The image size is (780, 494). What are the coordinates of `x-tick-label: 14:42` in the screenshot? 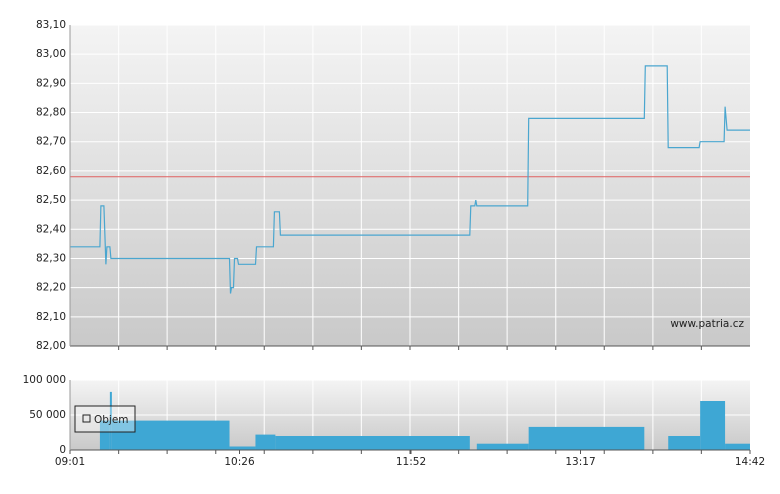 It's located at (750, 462).